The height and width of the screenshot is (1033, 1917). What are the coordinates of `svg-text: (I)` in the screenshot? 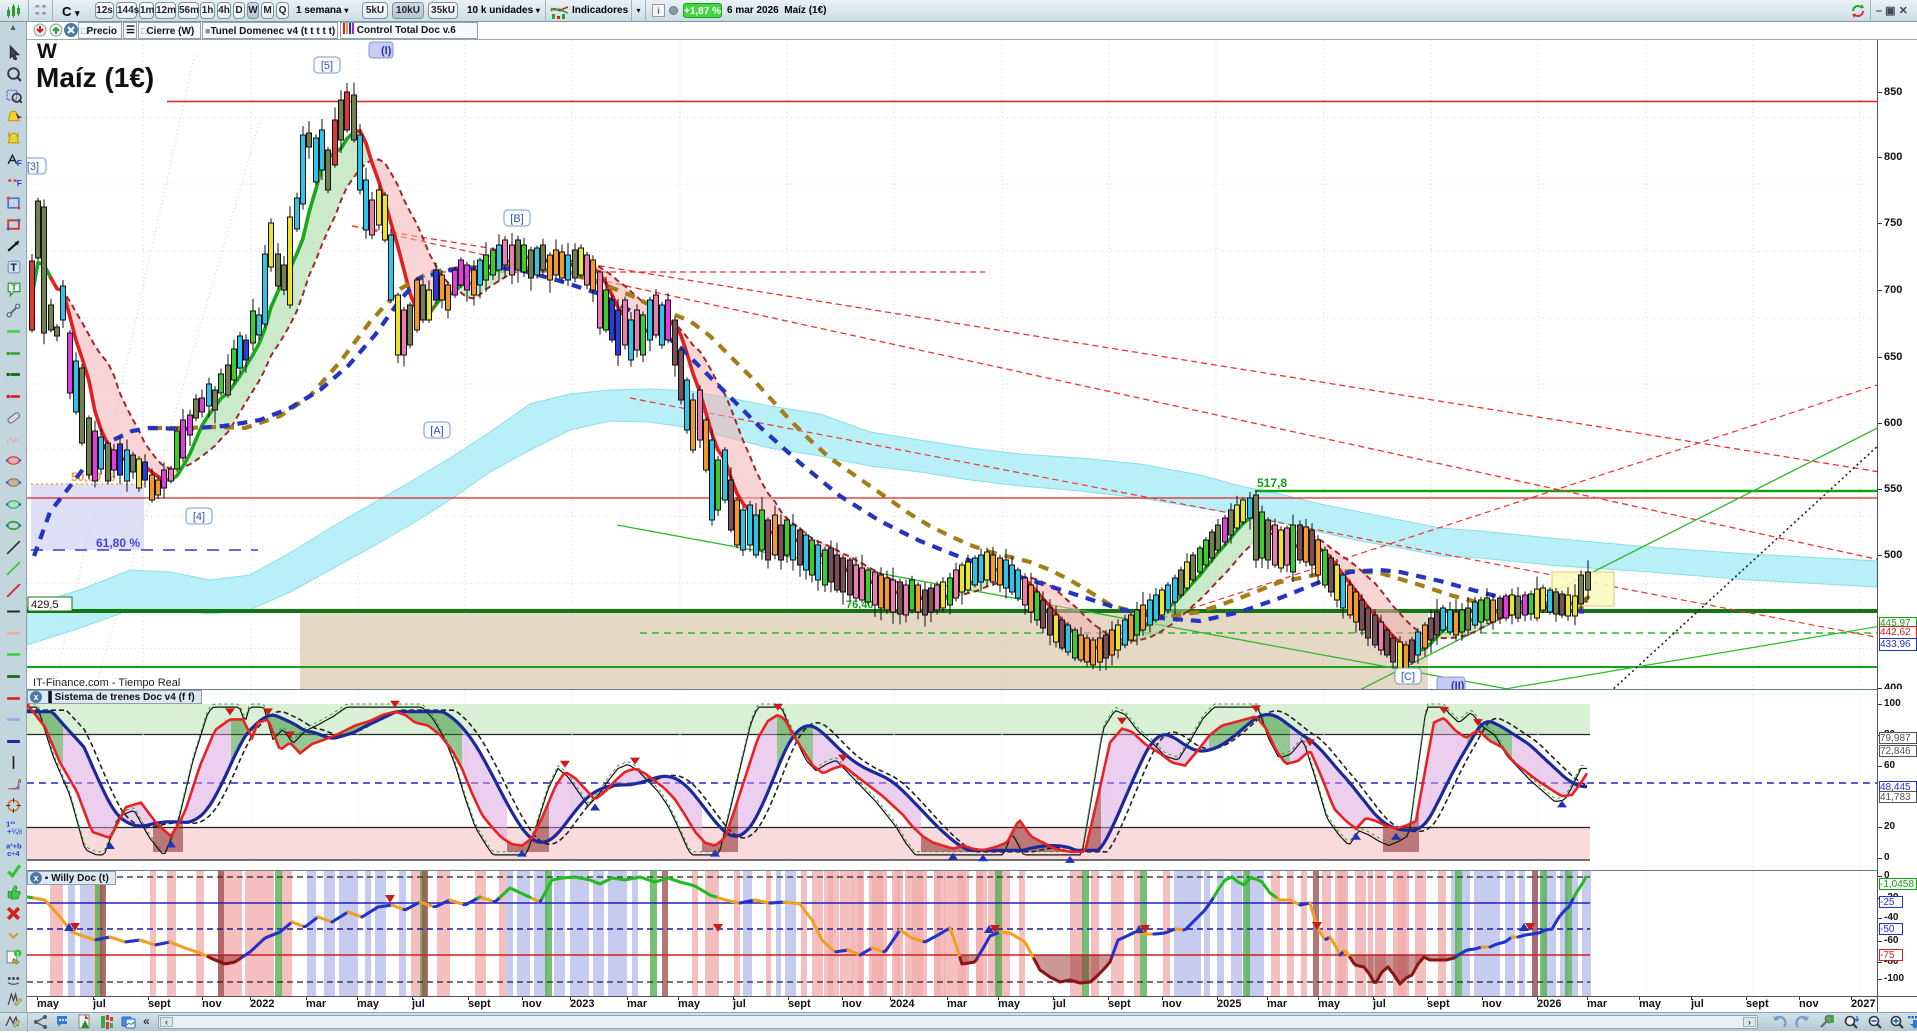 It's located at (386, 51).